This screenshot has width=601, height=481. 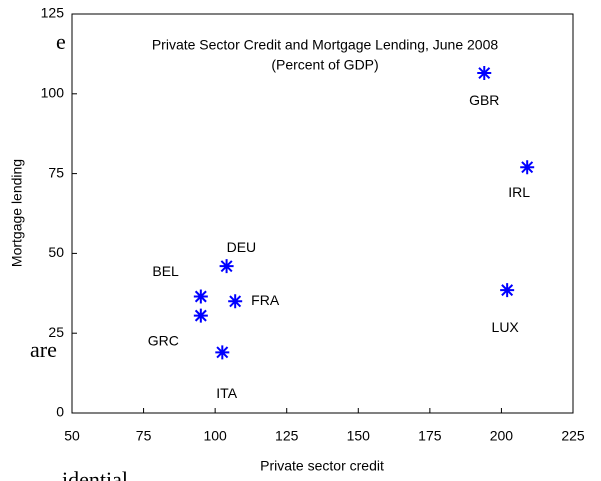 What do you see at coordinates (287, 436) in the screenshot?
I see `x-tick-label: 125` at bounding box center [287, 436].